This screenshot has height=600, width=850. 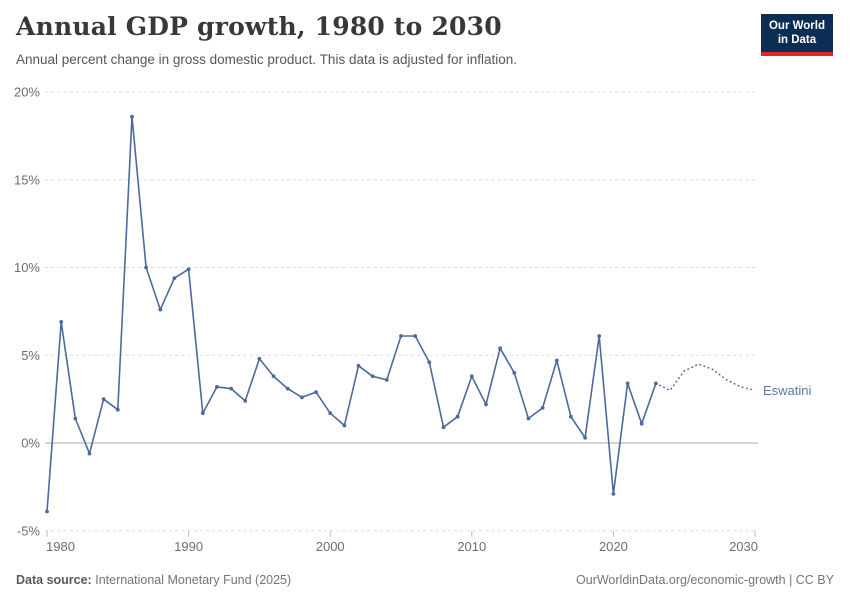 What do you see at coordinates (330, 546) in the screenshot?
I see `x-axis-tick-label: 2000` at bounding box center [330, 546].